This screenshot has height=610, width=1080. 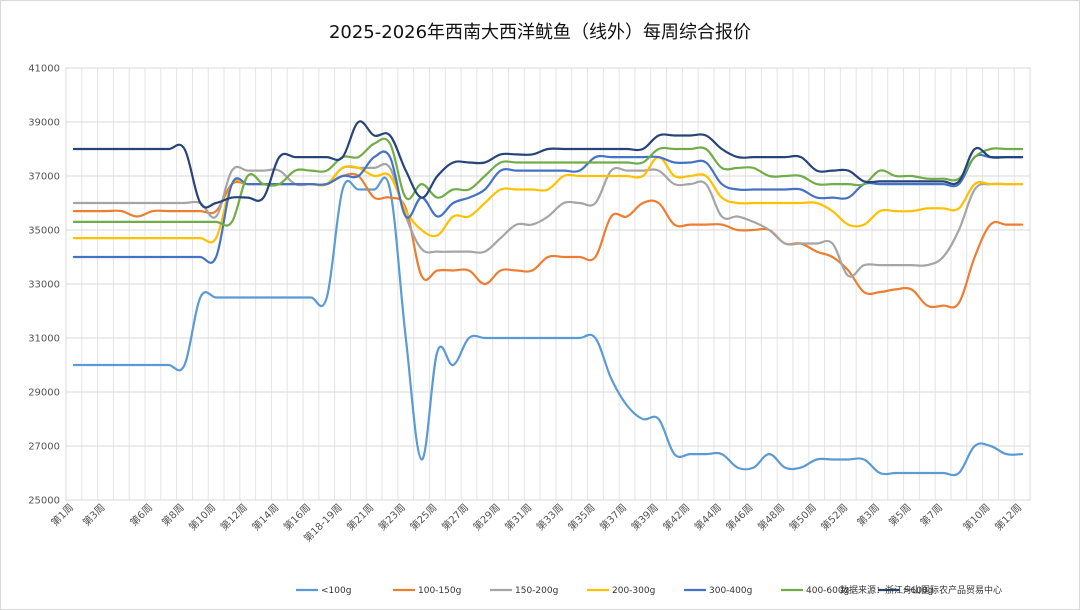 What do you see at coordinates (297, 517) in the screenshot?
I see `x-tick-label: 第16周` at bounding box center [297, 517].